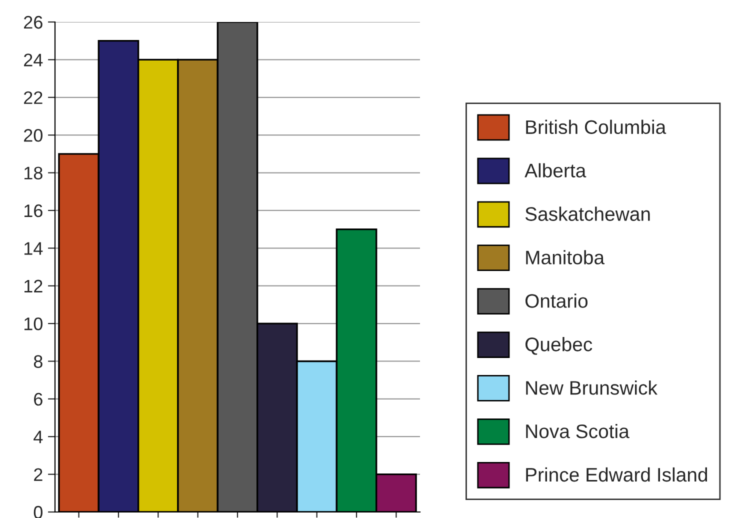 The height and width of the screenshot is (518, 732). I want to click on legend-label: Alberta, so click(555, 170).